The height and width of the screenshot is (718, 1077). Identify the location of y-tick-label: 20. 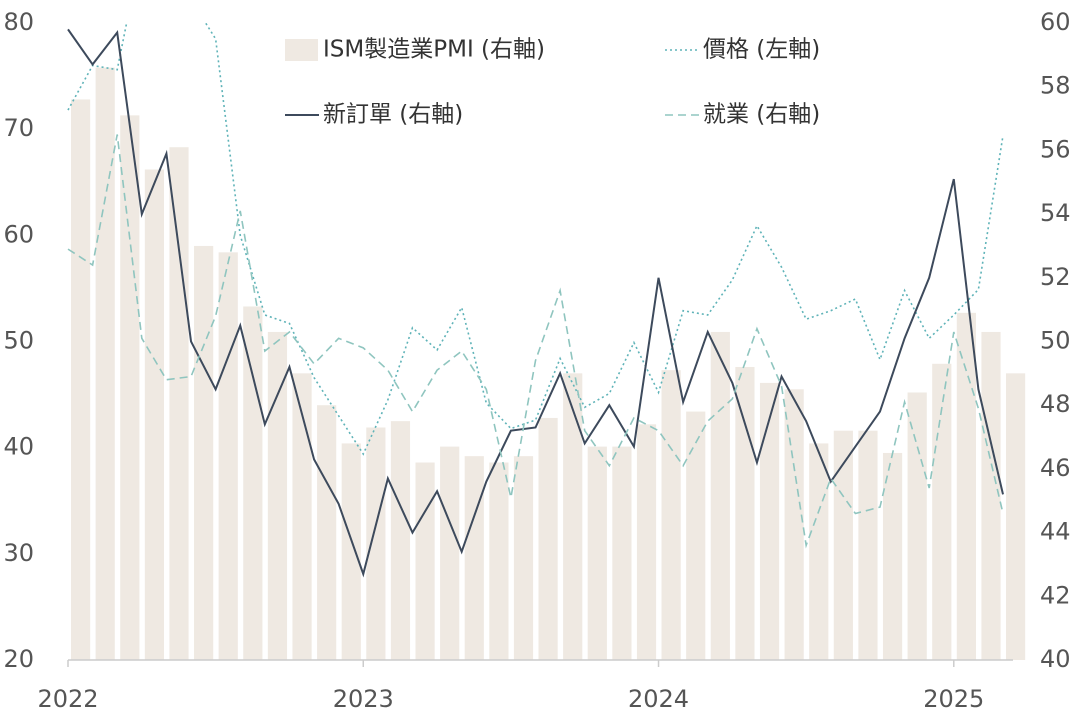
(18, 659).